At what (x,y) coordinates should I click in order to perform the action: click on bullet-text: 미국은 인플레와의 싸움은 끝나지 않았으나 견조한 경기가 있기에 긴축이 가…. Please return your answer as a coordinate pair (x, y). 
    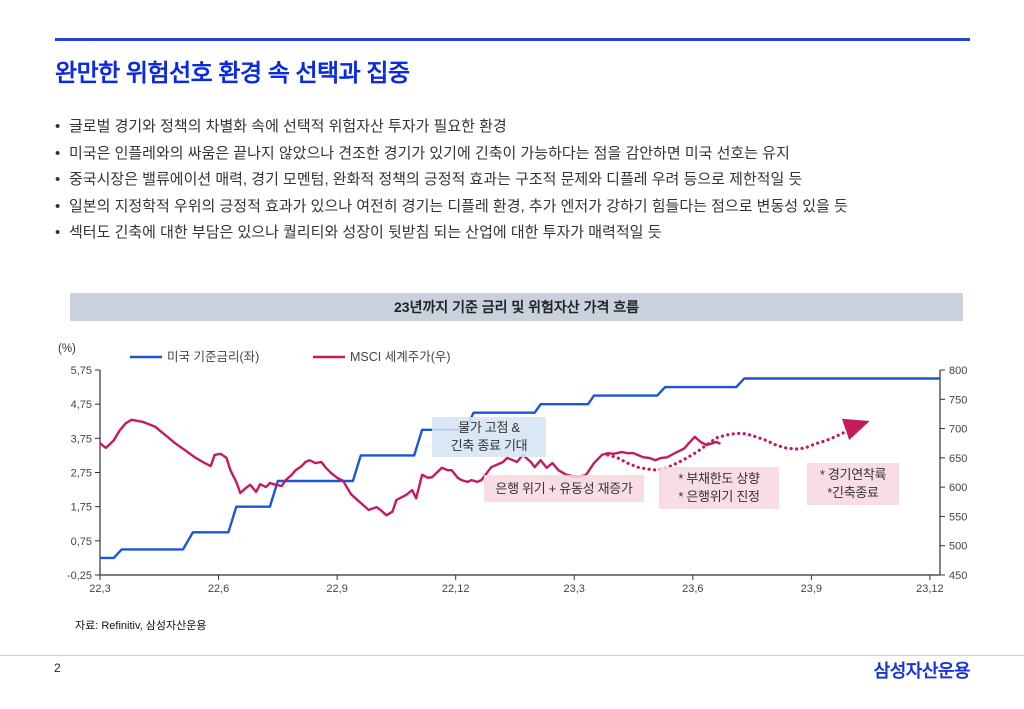
    Looking at the image, I should click on (429, 153).